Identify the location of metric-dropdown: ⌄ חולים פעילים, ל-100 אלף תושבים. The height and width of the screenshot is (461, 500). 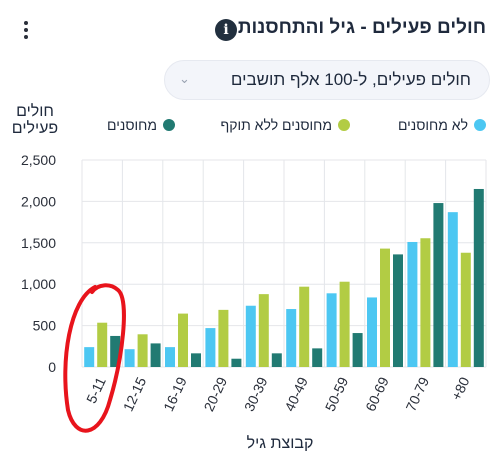
(327, 80).